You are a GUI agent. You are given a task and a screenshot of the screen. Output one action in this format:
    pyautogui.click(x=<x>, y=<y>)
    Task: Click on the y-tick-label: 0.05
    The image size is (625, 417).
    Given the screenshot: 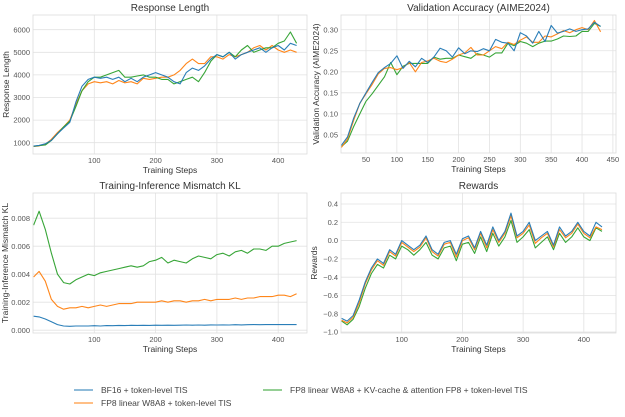 What is the action you would take?
    pyautogui.click(x=330, y=135)
    